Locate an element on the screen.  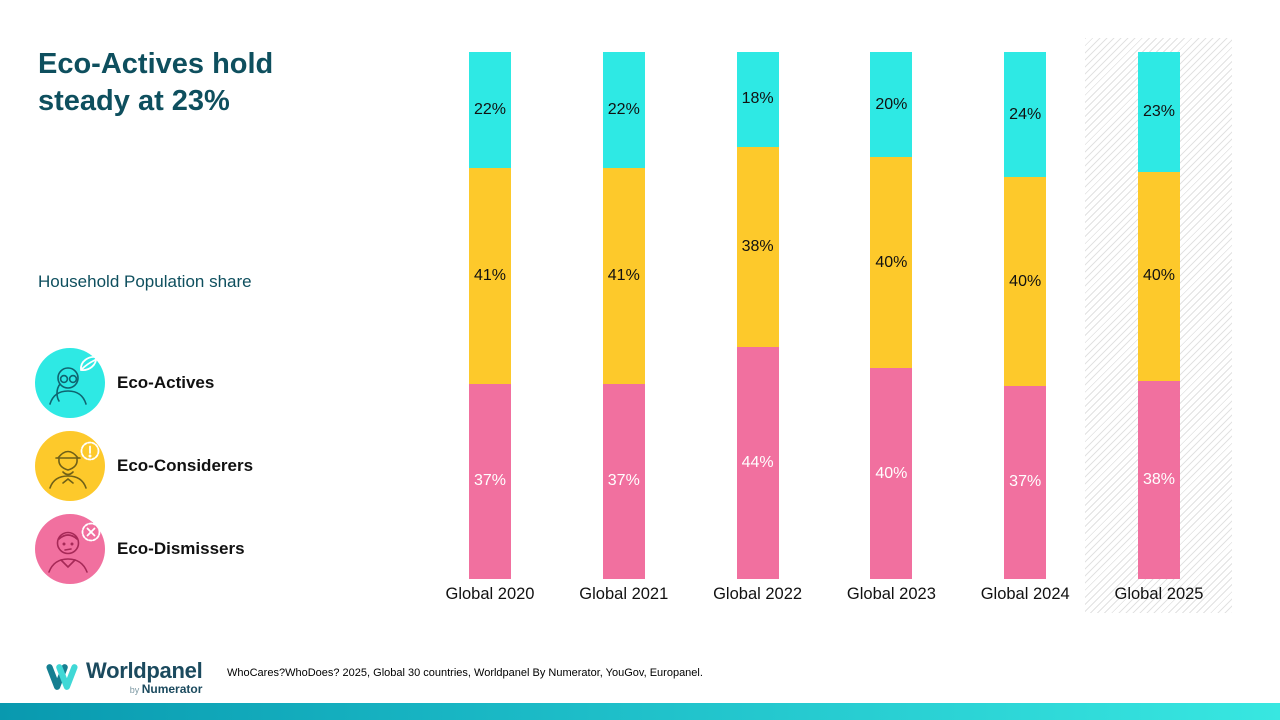
segment-value-label: 18% is located at coordinates (757, 99).